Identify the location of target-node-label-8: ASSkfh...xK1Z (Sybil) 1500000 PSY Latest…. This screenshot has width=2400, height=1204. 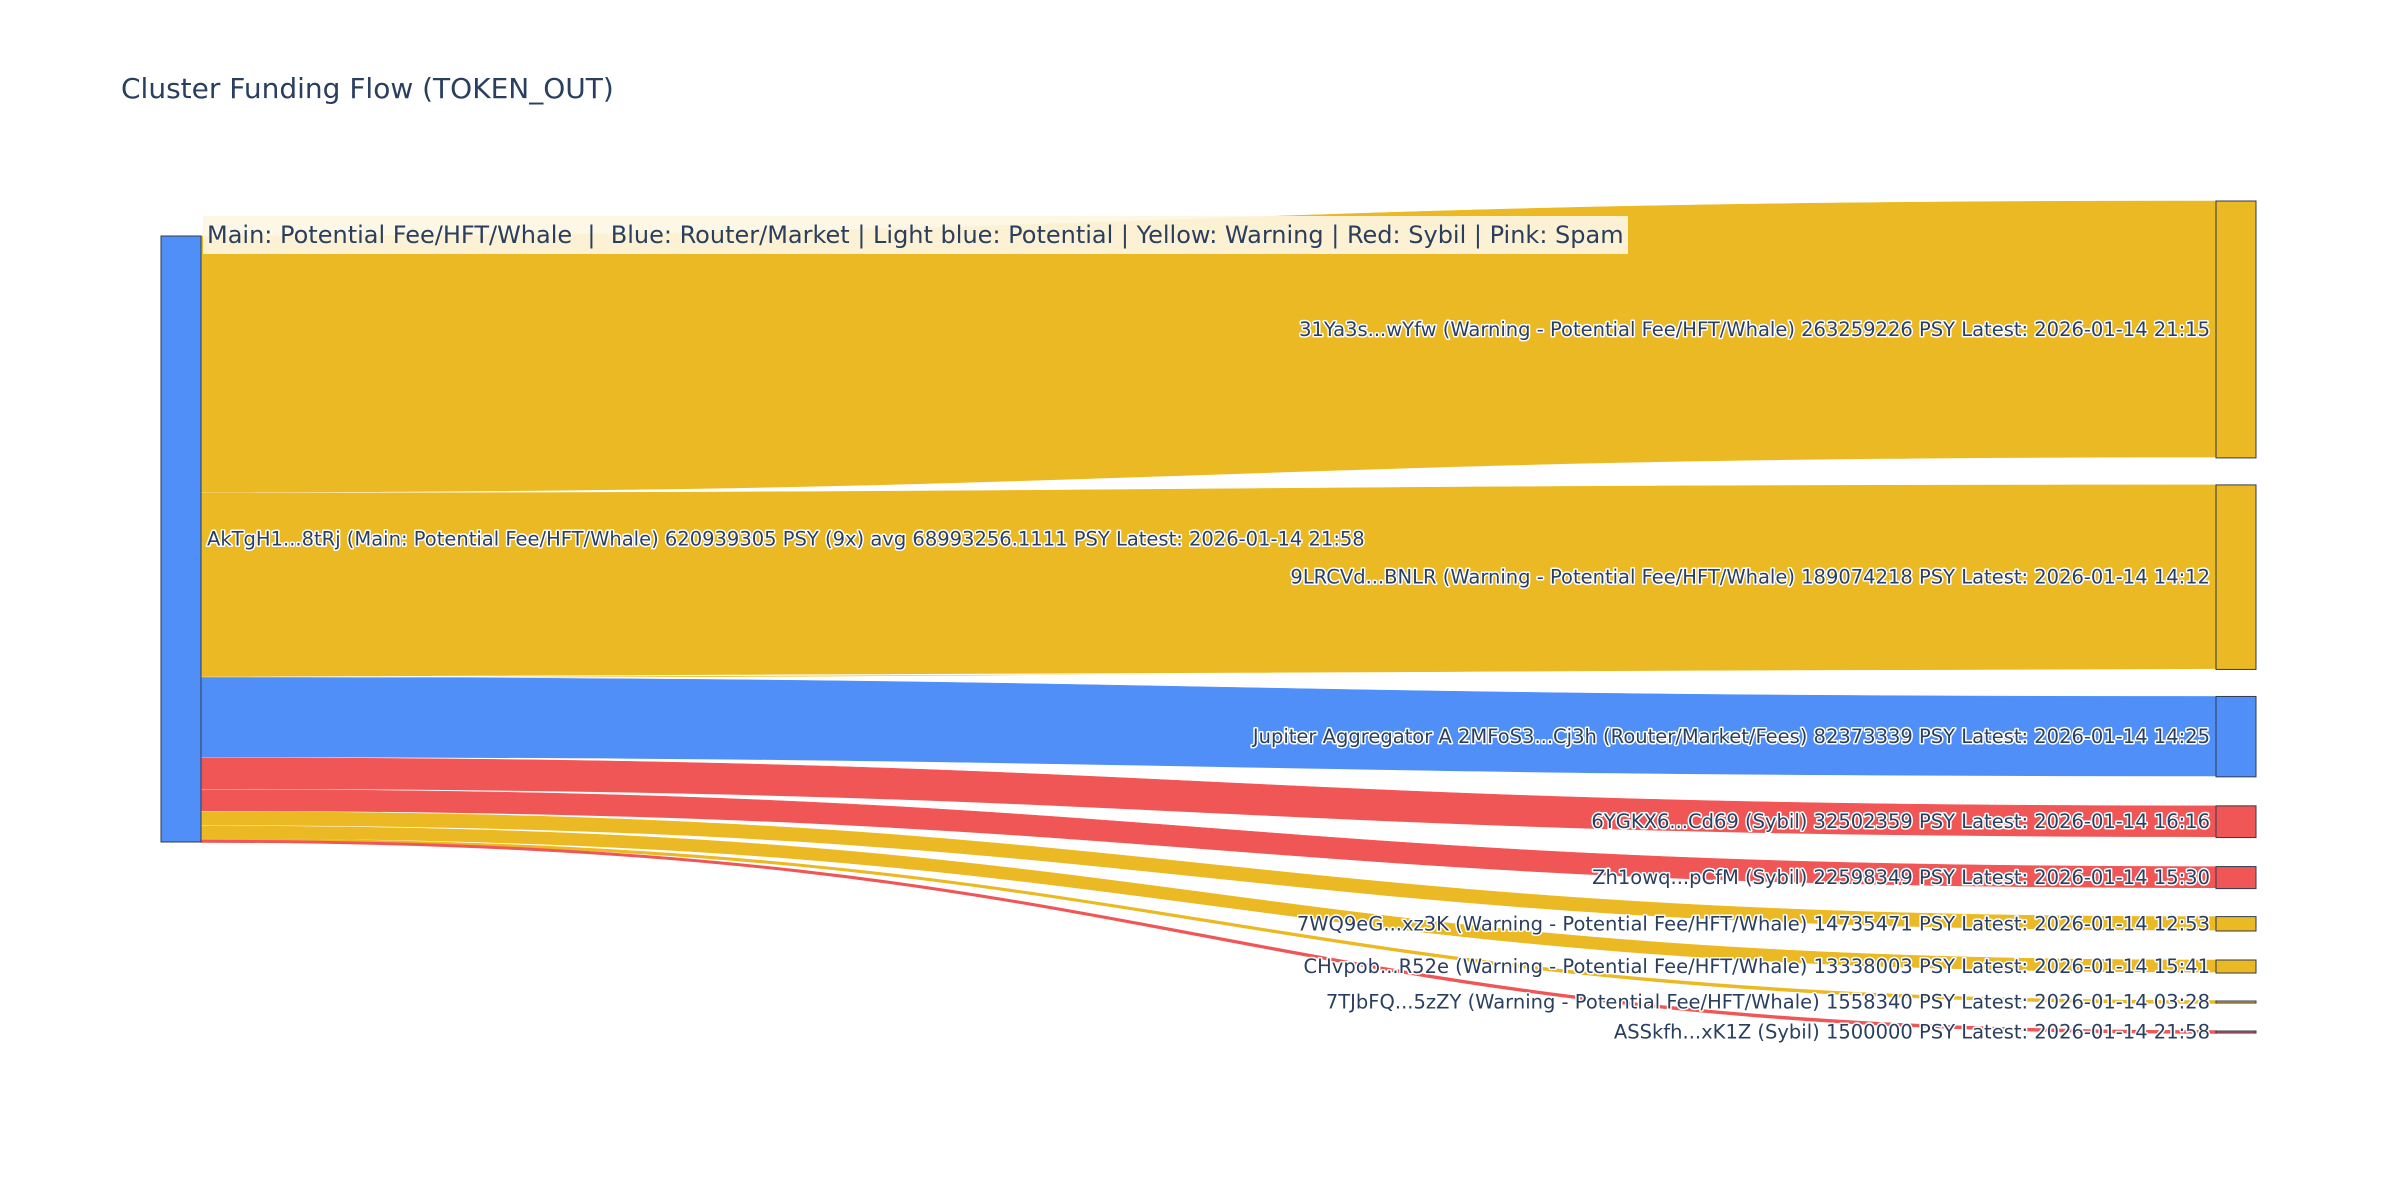
(1912, 1032).